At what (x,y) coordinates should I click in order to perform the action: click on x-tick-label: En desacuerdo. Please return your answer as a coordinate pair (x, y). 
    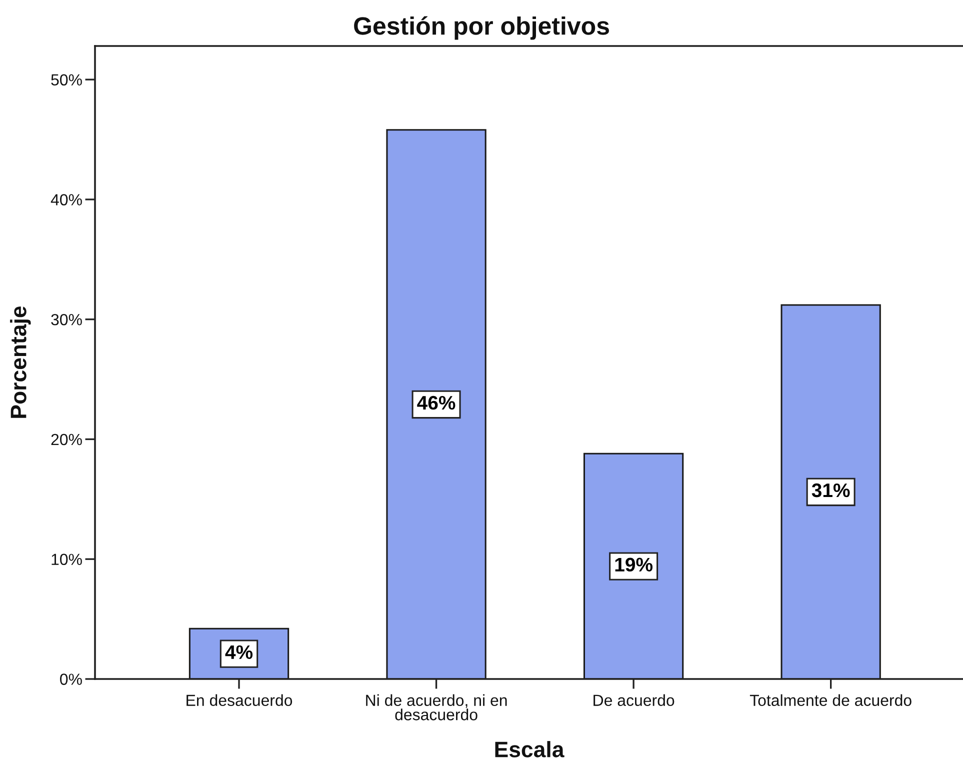
    Looking at the image, I should click on (239, 700).